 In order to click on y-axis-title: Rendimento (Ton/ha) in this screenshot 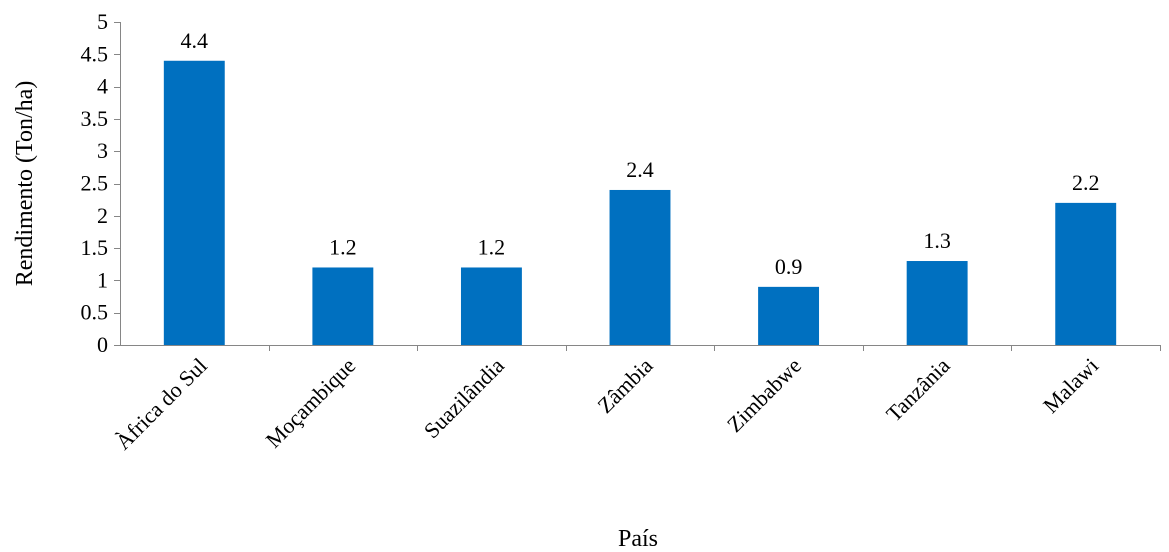, I will do `click(25, 184)`.